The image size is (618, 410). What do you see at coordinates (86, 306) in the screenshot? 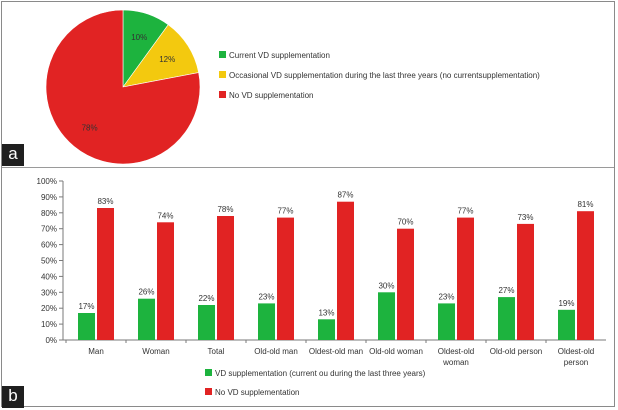
I see `bar-value-label: 17%` at bounding box center [86, 306].